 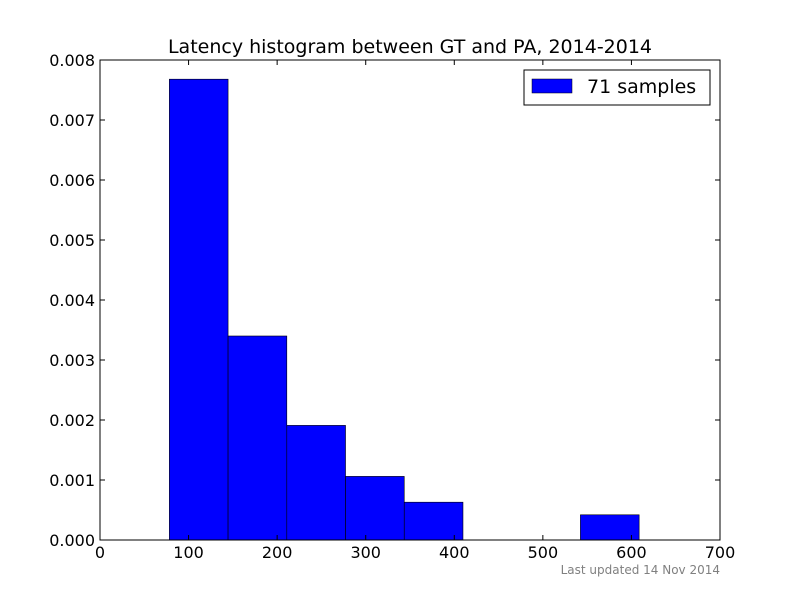 I want to click on y-tick-label-6: 0.006, so click(x=72, y=180).